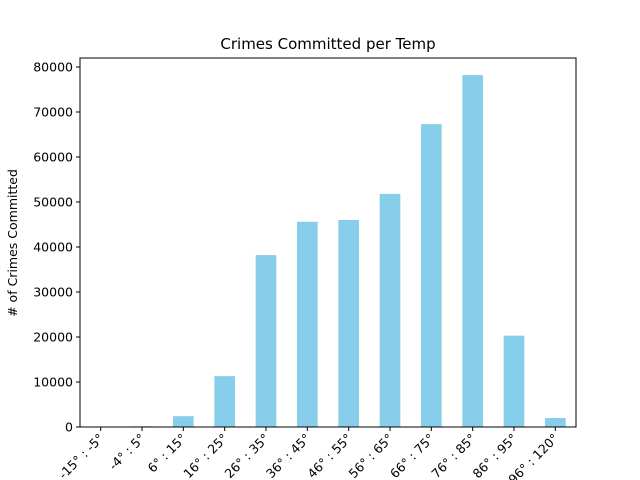  I want to click on y-tick-label-2: 20000, so click(53, 337).